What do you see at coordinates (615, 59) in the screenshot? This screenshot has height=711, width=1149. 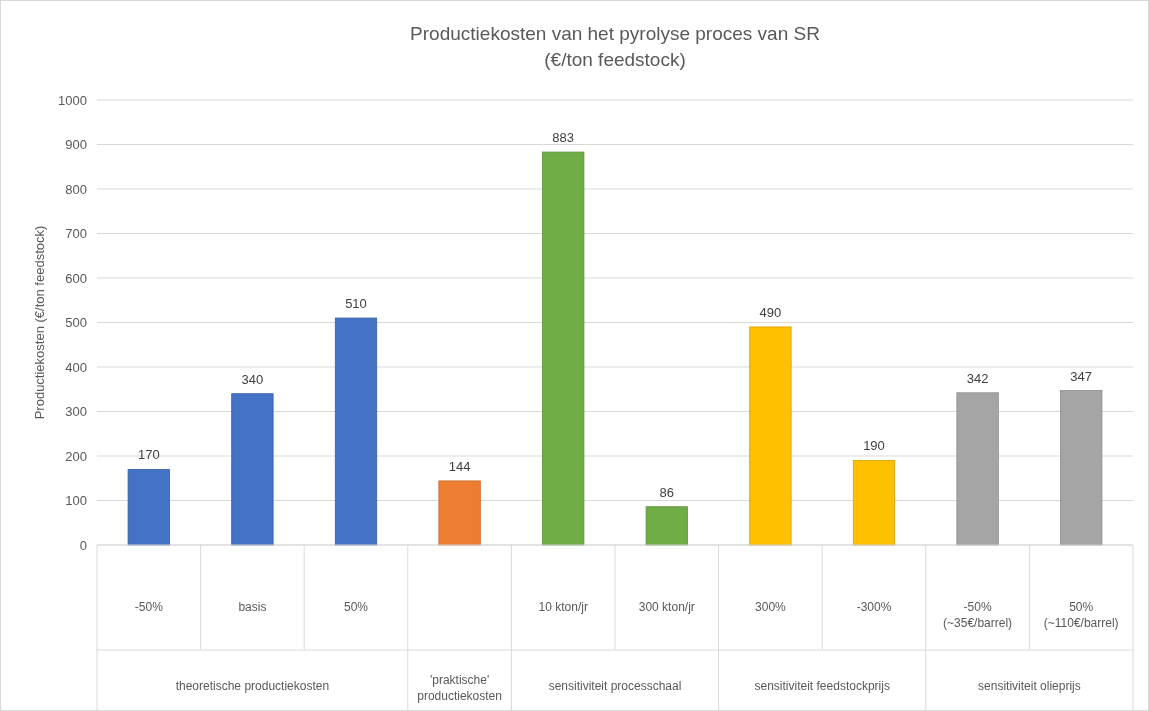 I see `chart-subtitle: (€/ton feedstock)` at bounding box center [615, 59].